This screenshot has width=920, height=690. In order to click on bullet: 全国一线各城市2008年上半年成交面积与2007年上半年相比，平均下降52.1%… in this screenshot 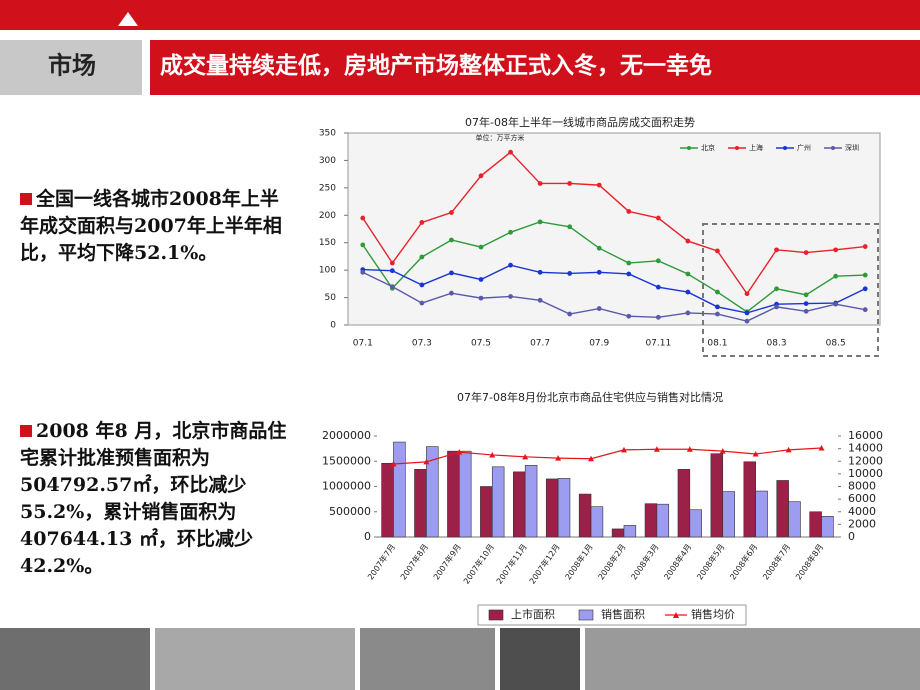, I will do `click(157, 226)`.